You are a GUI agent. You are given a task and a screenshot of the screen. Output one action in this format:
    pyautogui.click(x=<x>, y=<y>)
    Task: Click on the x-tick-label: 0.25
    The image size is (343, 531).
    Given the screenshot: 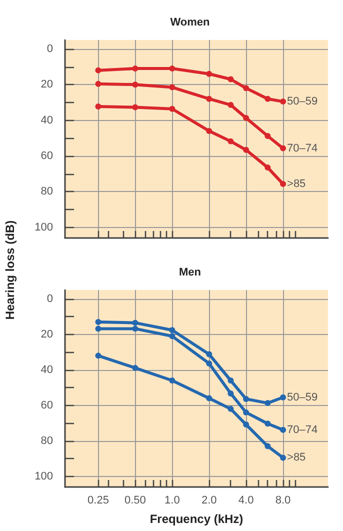 What is the action you would take?
    pyautogui.click(x=98, y=500)
    